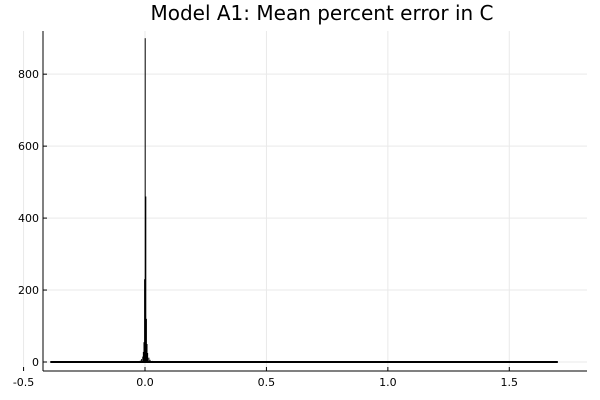  What do you see at coordinates (28, 146) in the screenshot?
I see `y-tick-label: 600` at bounding box center [28, 146].